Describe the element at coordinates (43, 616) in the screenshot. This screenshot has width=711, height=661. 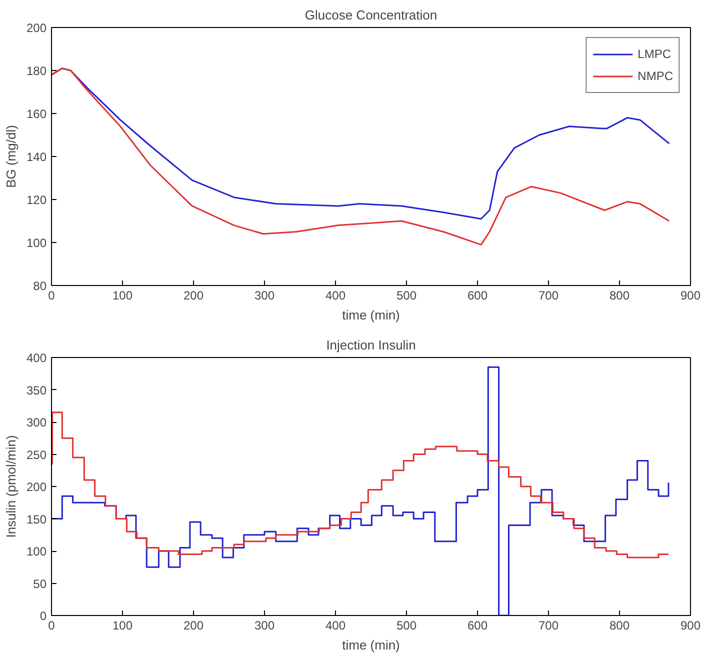
I see `y-tick-label: 0` at that location.